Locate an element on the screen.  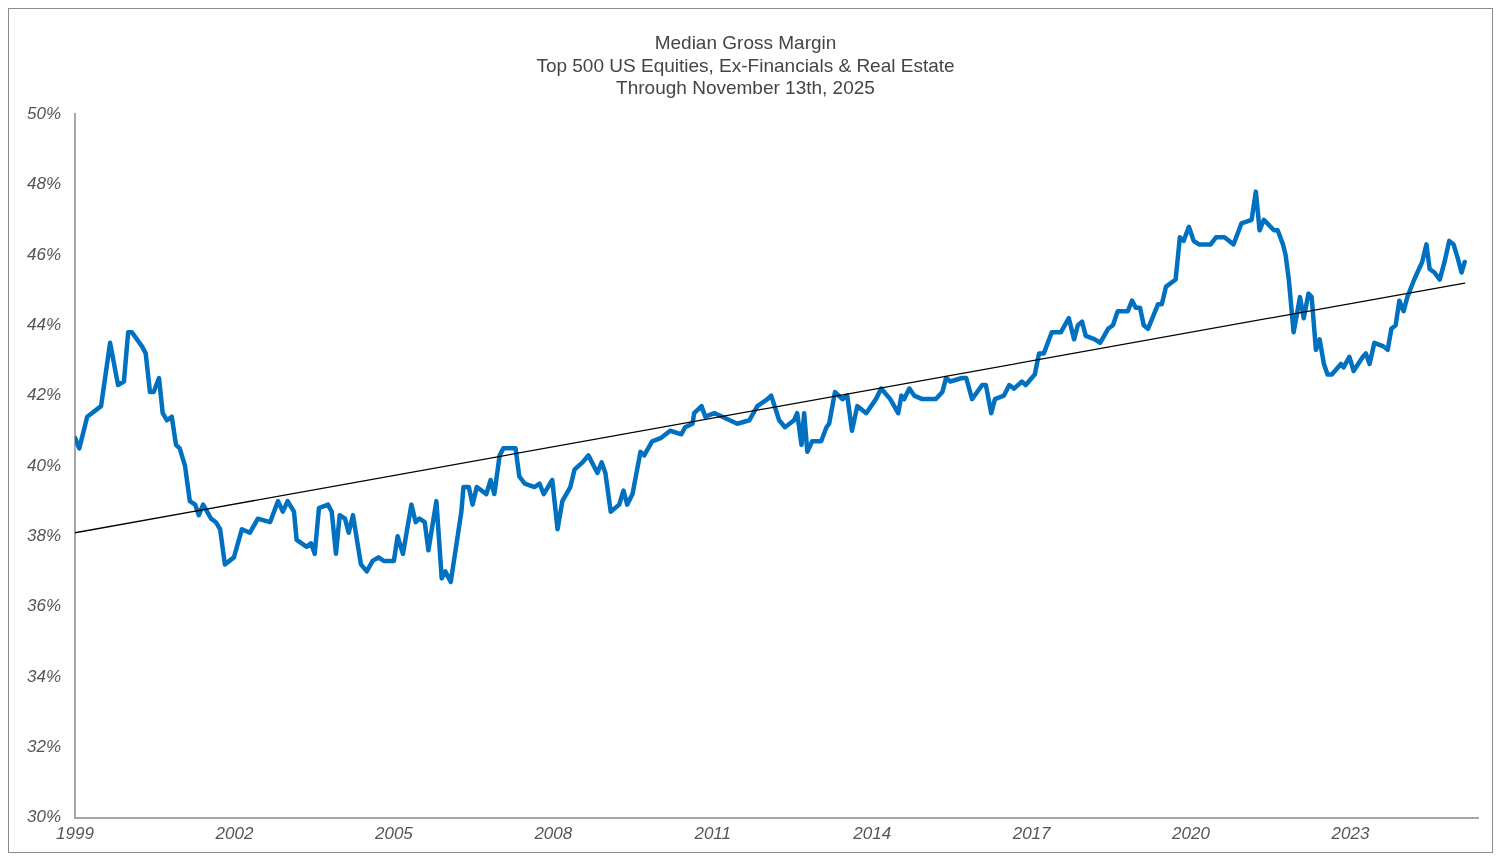
x-tick-label: 2008 is located at coordinates (553, 833).